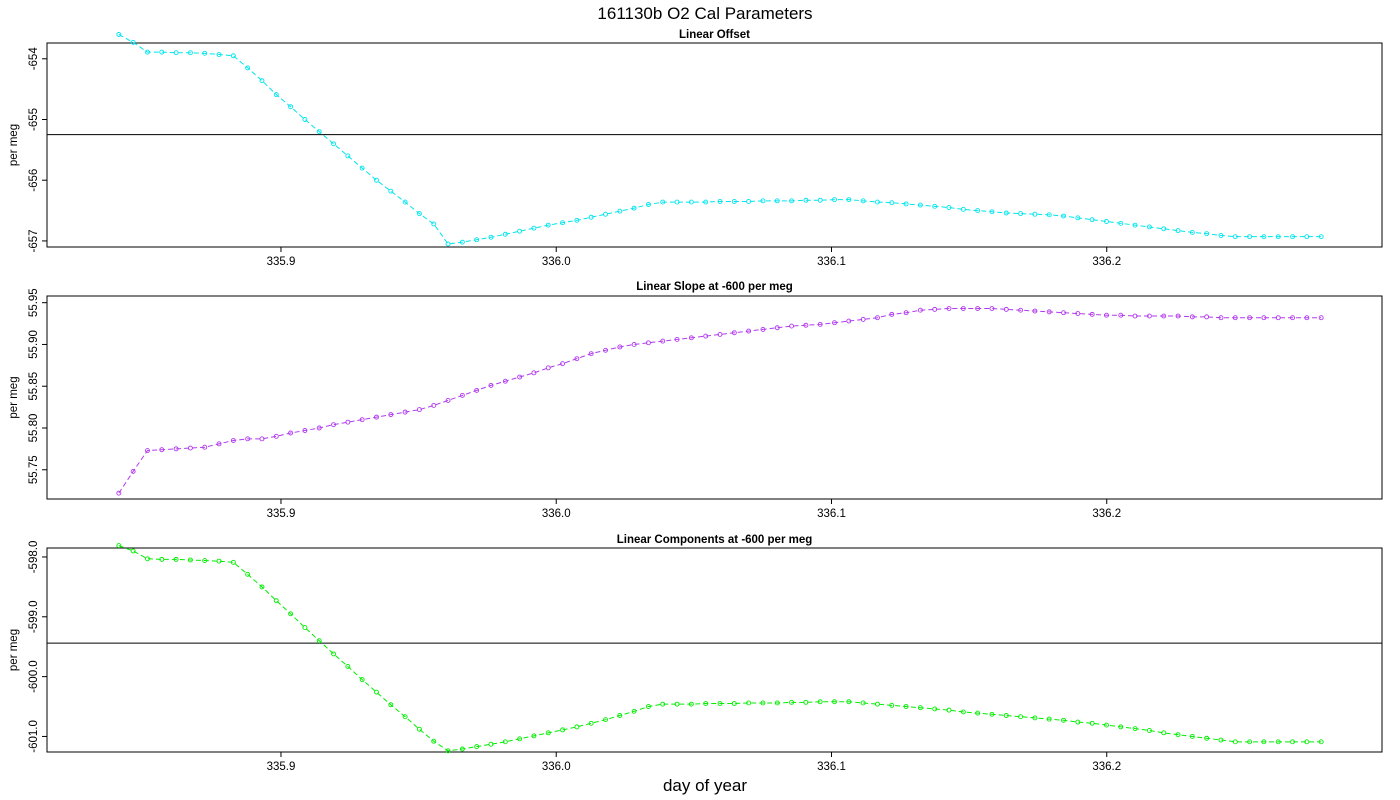 The height and width of the screenshot is (800, 1400). I want to click on y-tick-label: -598.0, so click(34, 557).